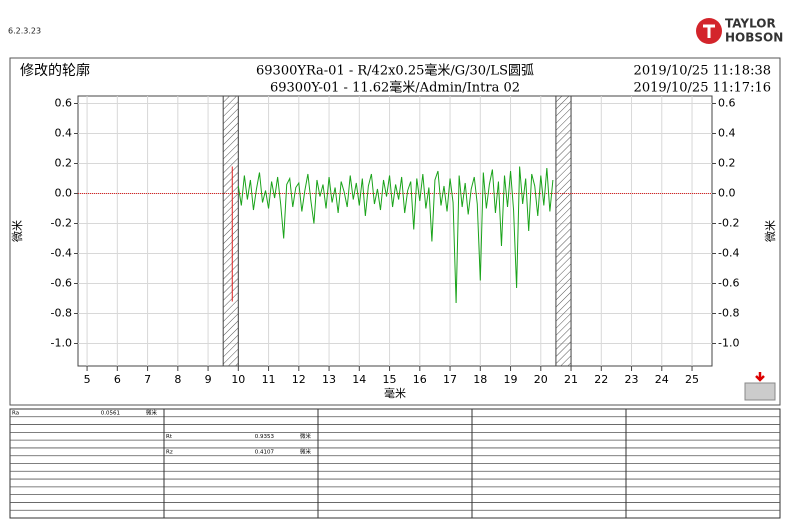 This screenshot has width=800, height=524. I want to click on y2-tick-label: 0.2, so click(727, 163).